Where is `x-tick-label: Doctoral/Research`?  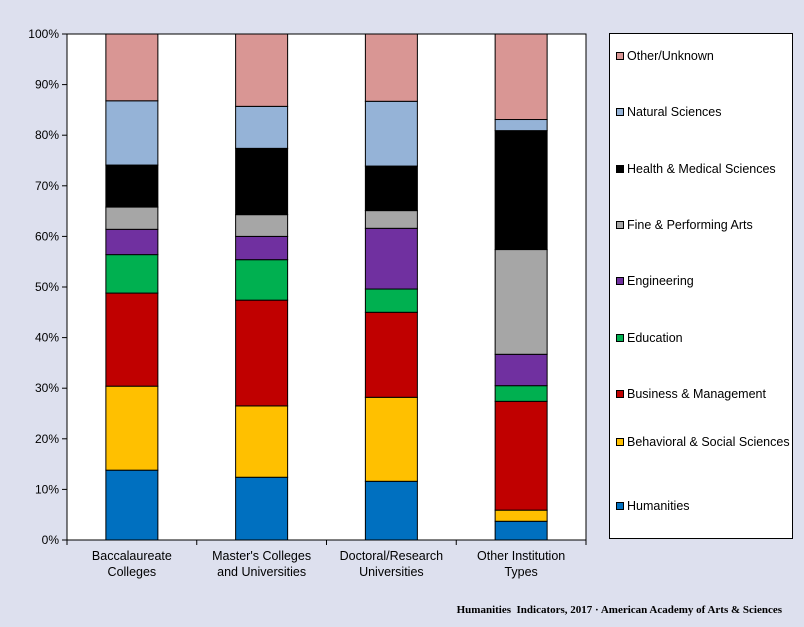 x-tick-label: Doctoral/Research is located at coordinates (392, 556).